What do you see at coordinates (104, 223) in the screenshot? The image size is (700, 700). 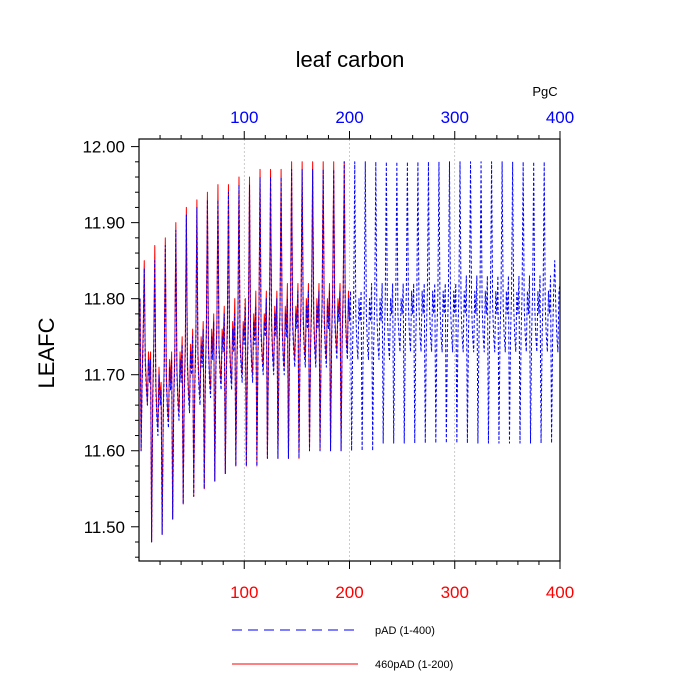 I see `y-tick-label: 11.90` at bounding box center [104, 223].